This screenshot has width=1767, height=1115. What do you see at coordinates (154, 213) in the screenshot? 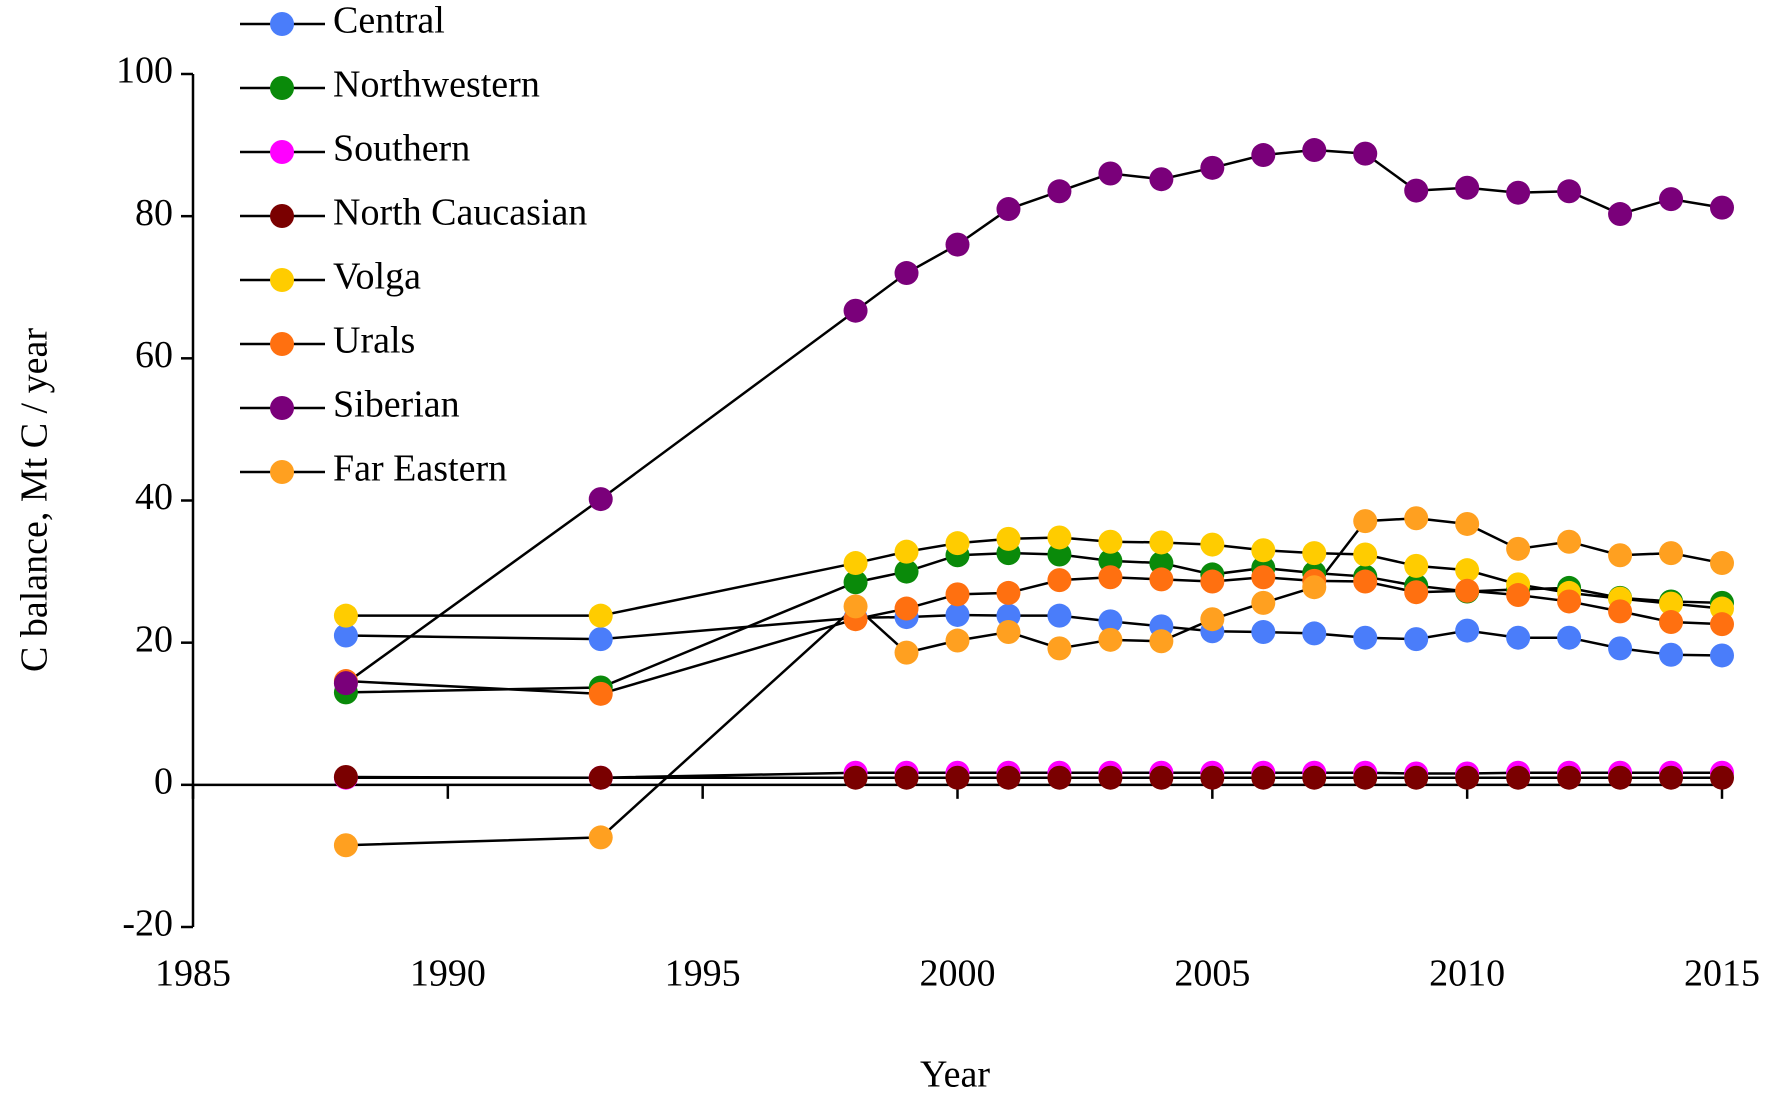
I see `y-tick-label: 80` at bounding box center [154, 213].